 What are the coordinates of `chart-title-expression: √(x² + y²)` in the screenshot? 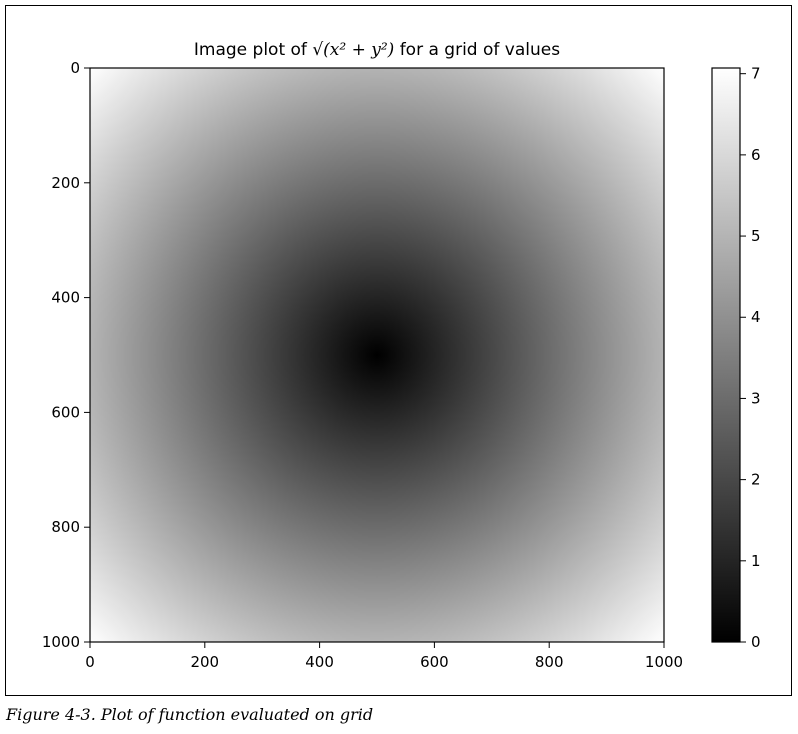 It's located at (353, 50).